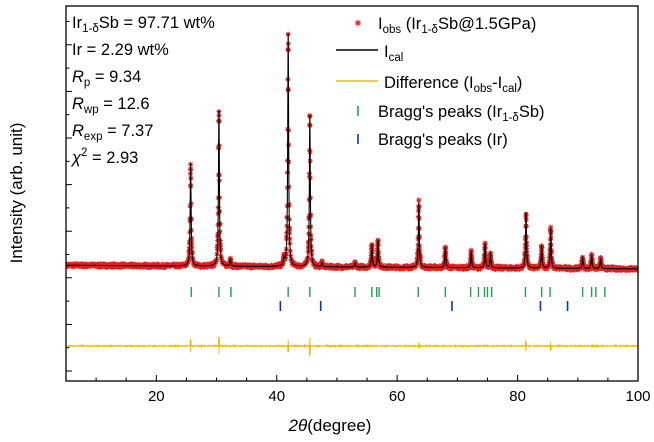 The image size is (654, 442). I want to click on legend-entry-calculated: Ical, so click(369, 53).